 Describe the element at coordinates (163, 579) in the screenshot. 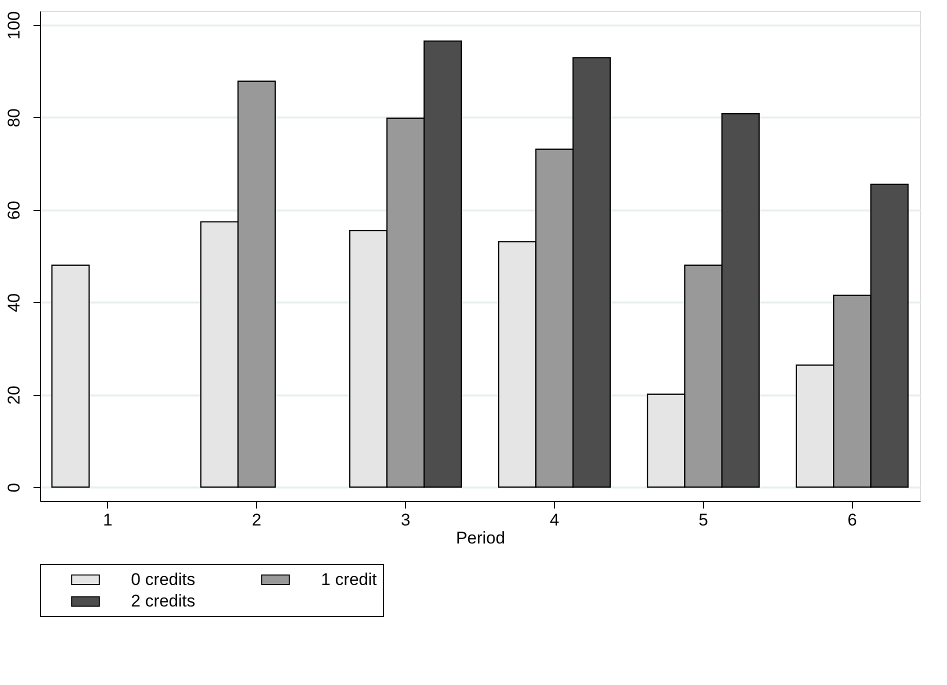

I see `legend-label: 0 credits` at that location.